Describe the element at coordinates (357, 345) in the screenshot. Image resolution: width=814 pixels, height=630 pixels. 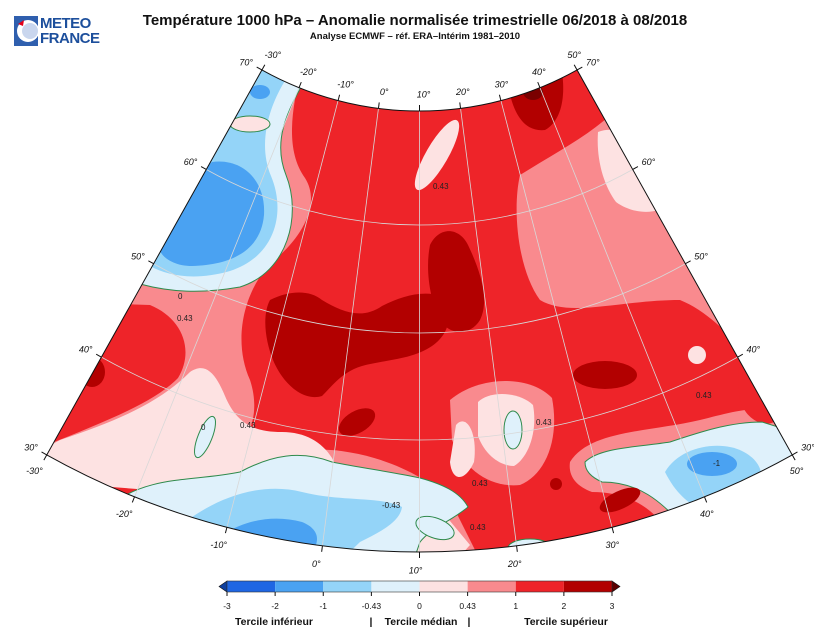
I see `region-western-europe-hot` at that location.